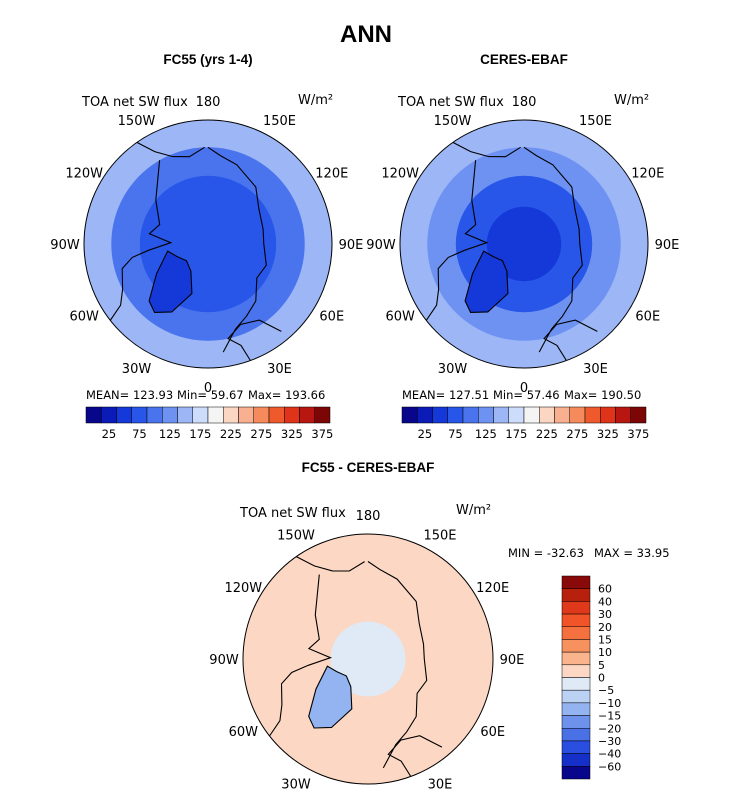 Image resolution: width=733 pixels, height=798 pixels. Describe the element at coordinates (609, 754) in the screenshot. I see `colorbar-tick: −40` at that location.